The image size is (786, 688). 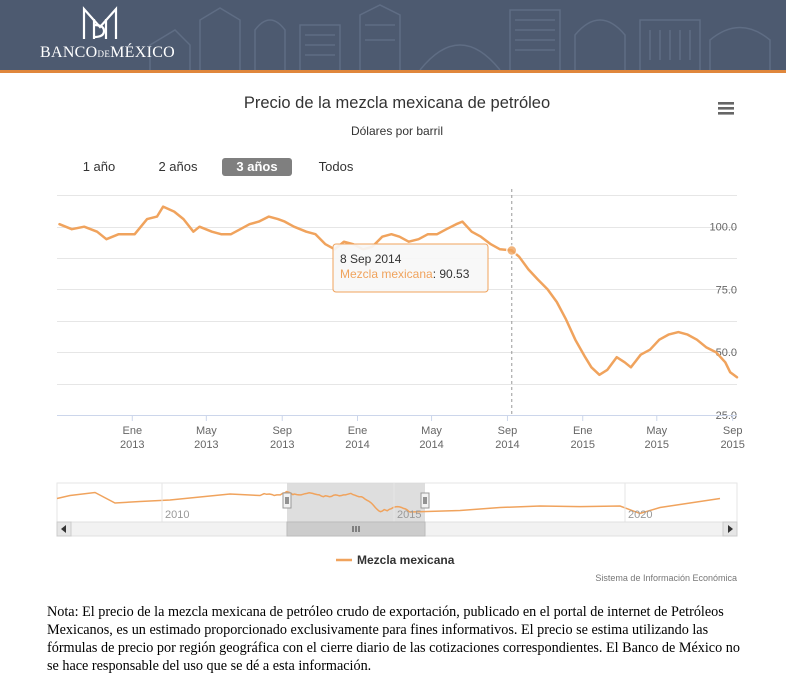 I want to click on legend: Mezcla mexicana, so click(x=395, y=560).